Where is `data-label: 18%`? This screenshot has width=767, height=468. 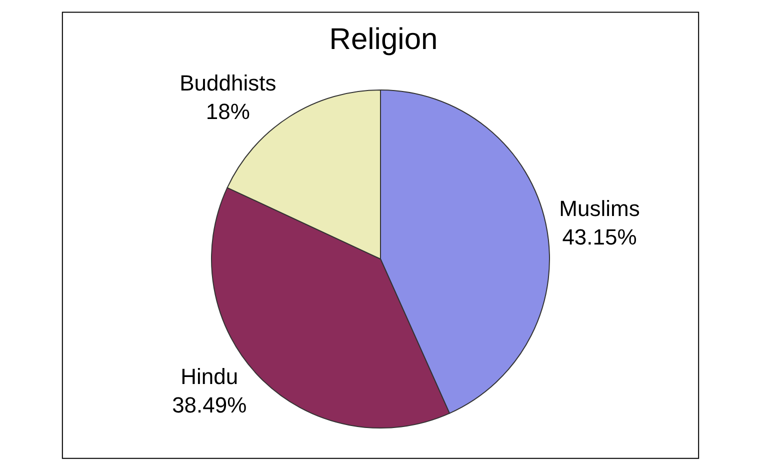
data-label: 18% is located at coordinates (228, 111).